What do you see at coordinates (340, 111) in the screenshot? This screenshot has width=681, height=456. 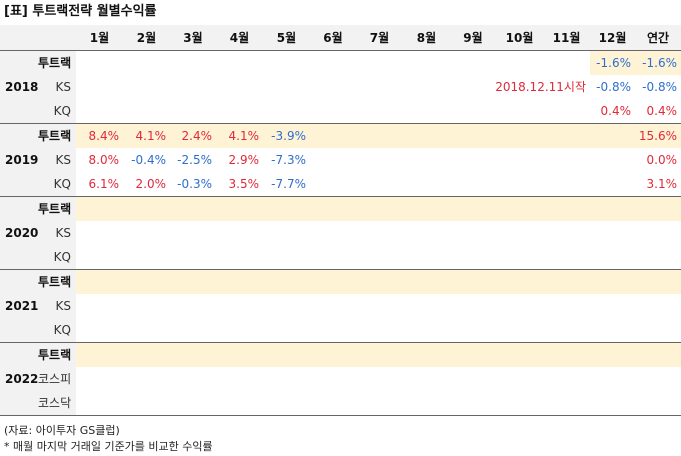 I see `index-row: KQ 0.4% 0.4%` at bounding box center [340, 111].